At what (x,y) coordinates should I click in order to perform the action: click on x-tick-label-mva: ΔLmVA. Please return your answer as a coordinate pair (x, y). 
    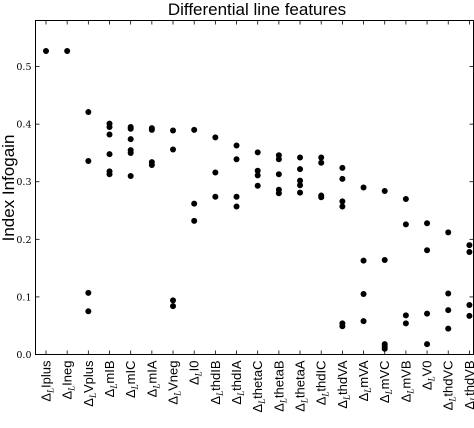
    Looking at the image, I should click on (364, 380).